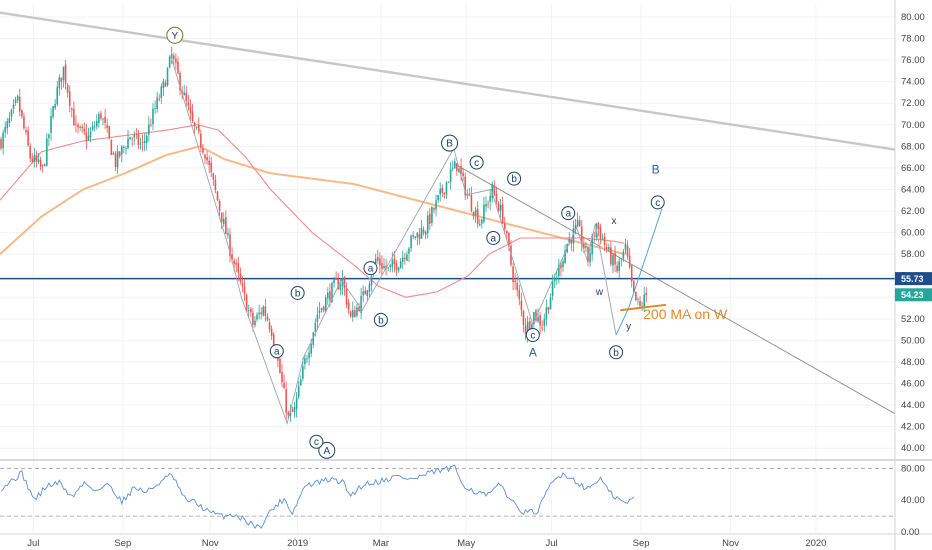  Describe the element at coordinates (326, 451) in the screenshot. I see `wave-label: A` at that location.